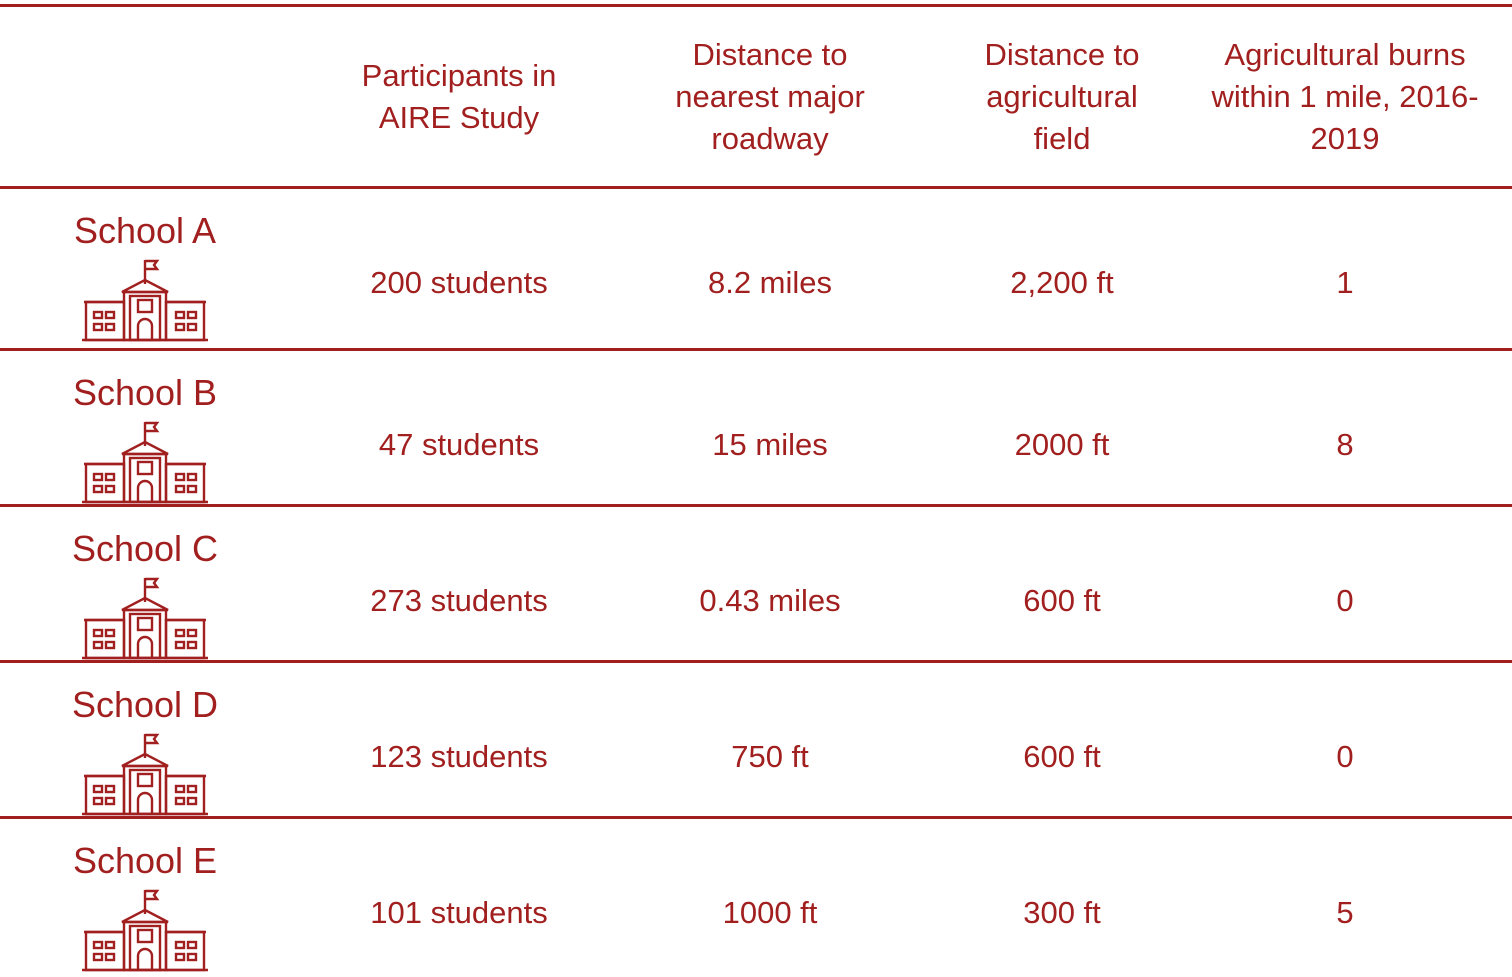 This screenshot has height=977, width=1512. I want to click on table-cell: 1000 ft, so click(770, 913).